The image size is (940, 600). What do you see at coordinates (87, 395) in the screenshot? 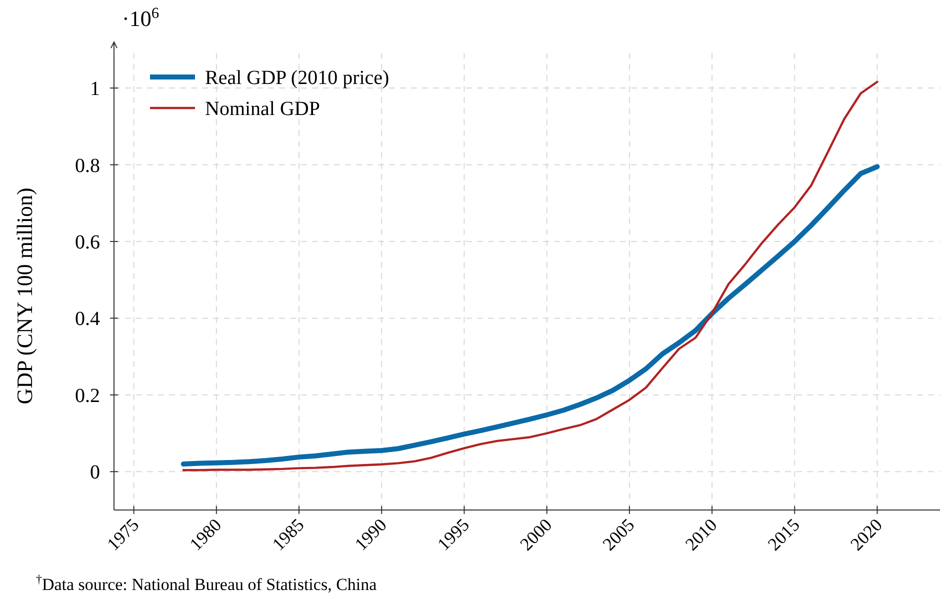
I see `y-tick-label: 0.2` at bounding box center [87, 395].